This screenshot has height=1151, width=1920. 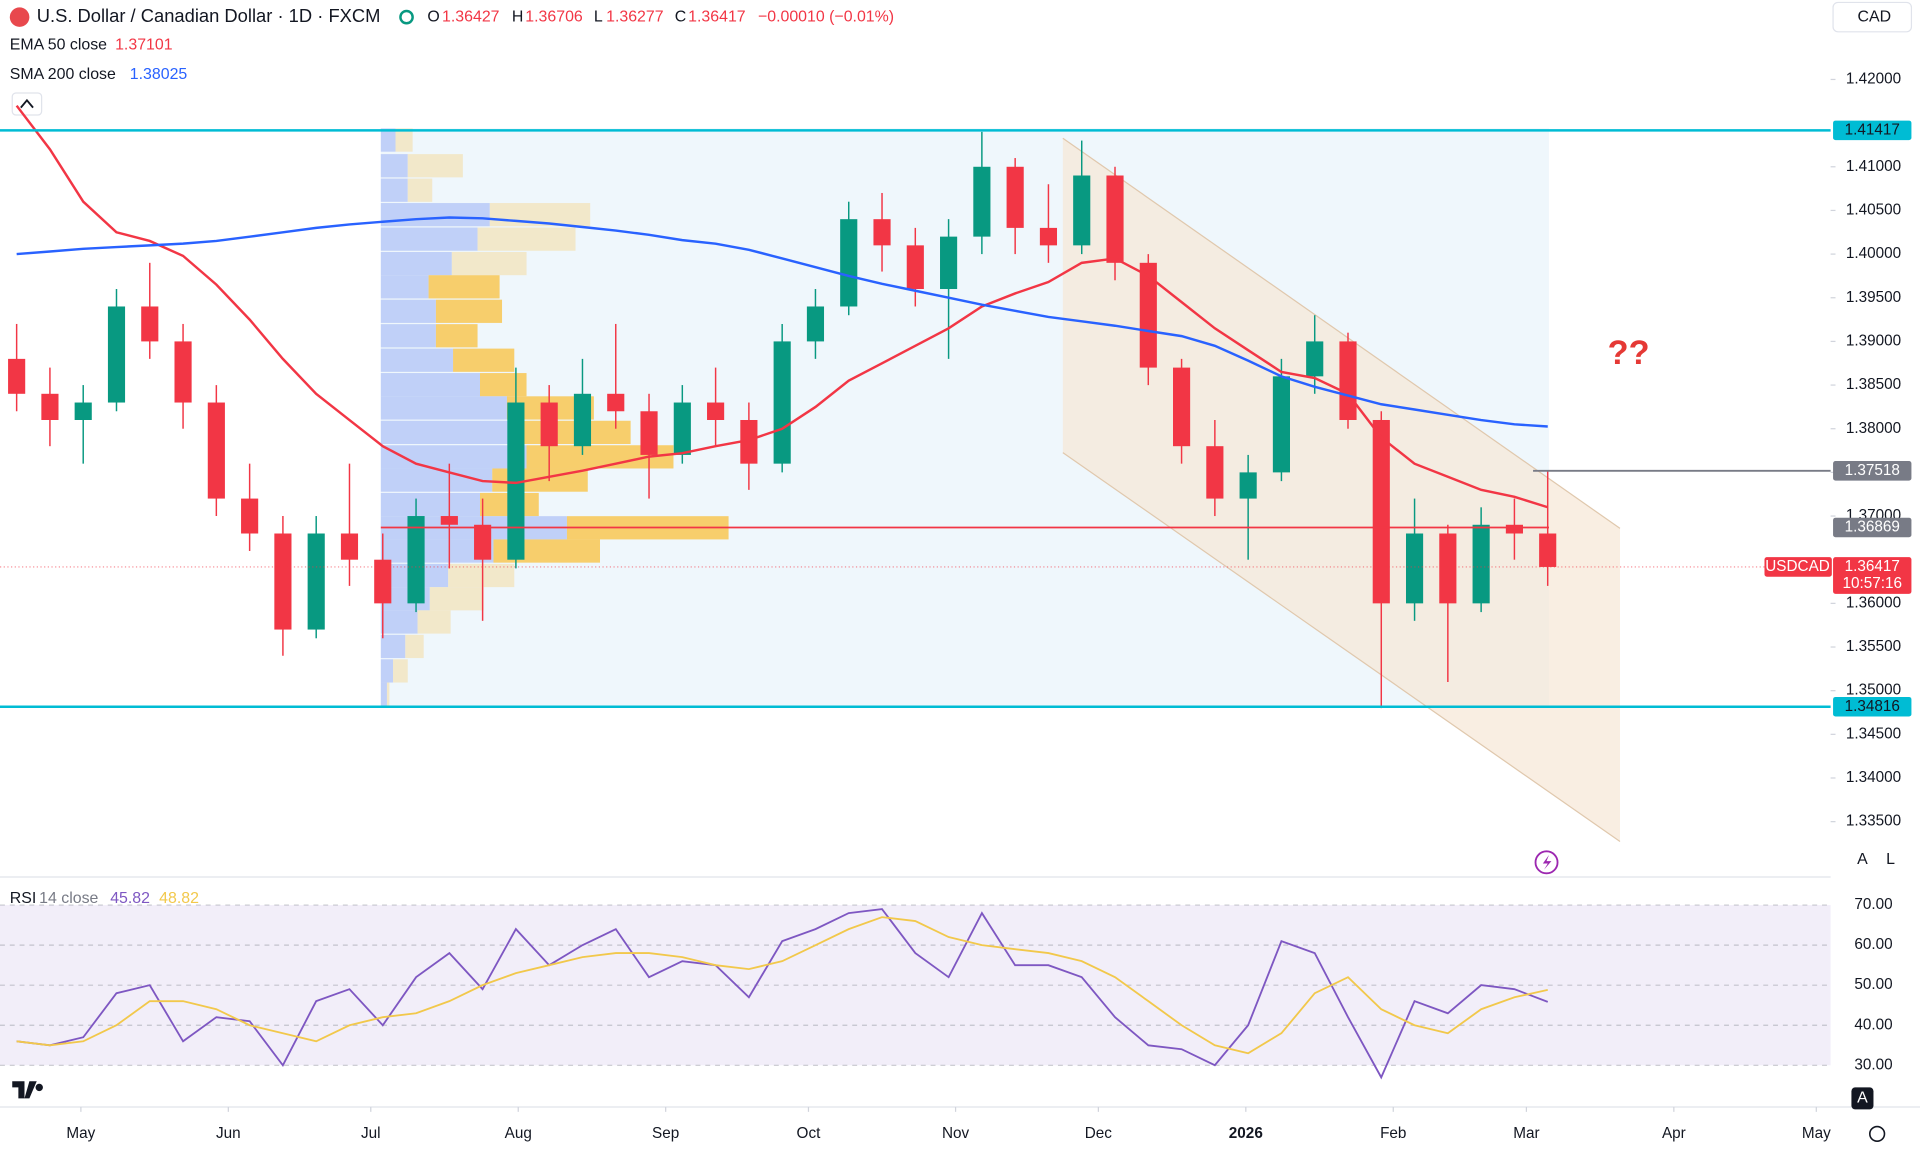 I want to click on x-tick-label: Aug, so click(x=518, y=1133).